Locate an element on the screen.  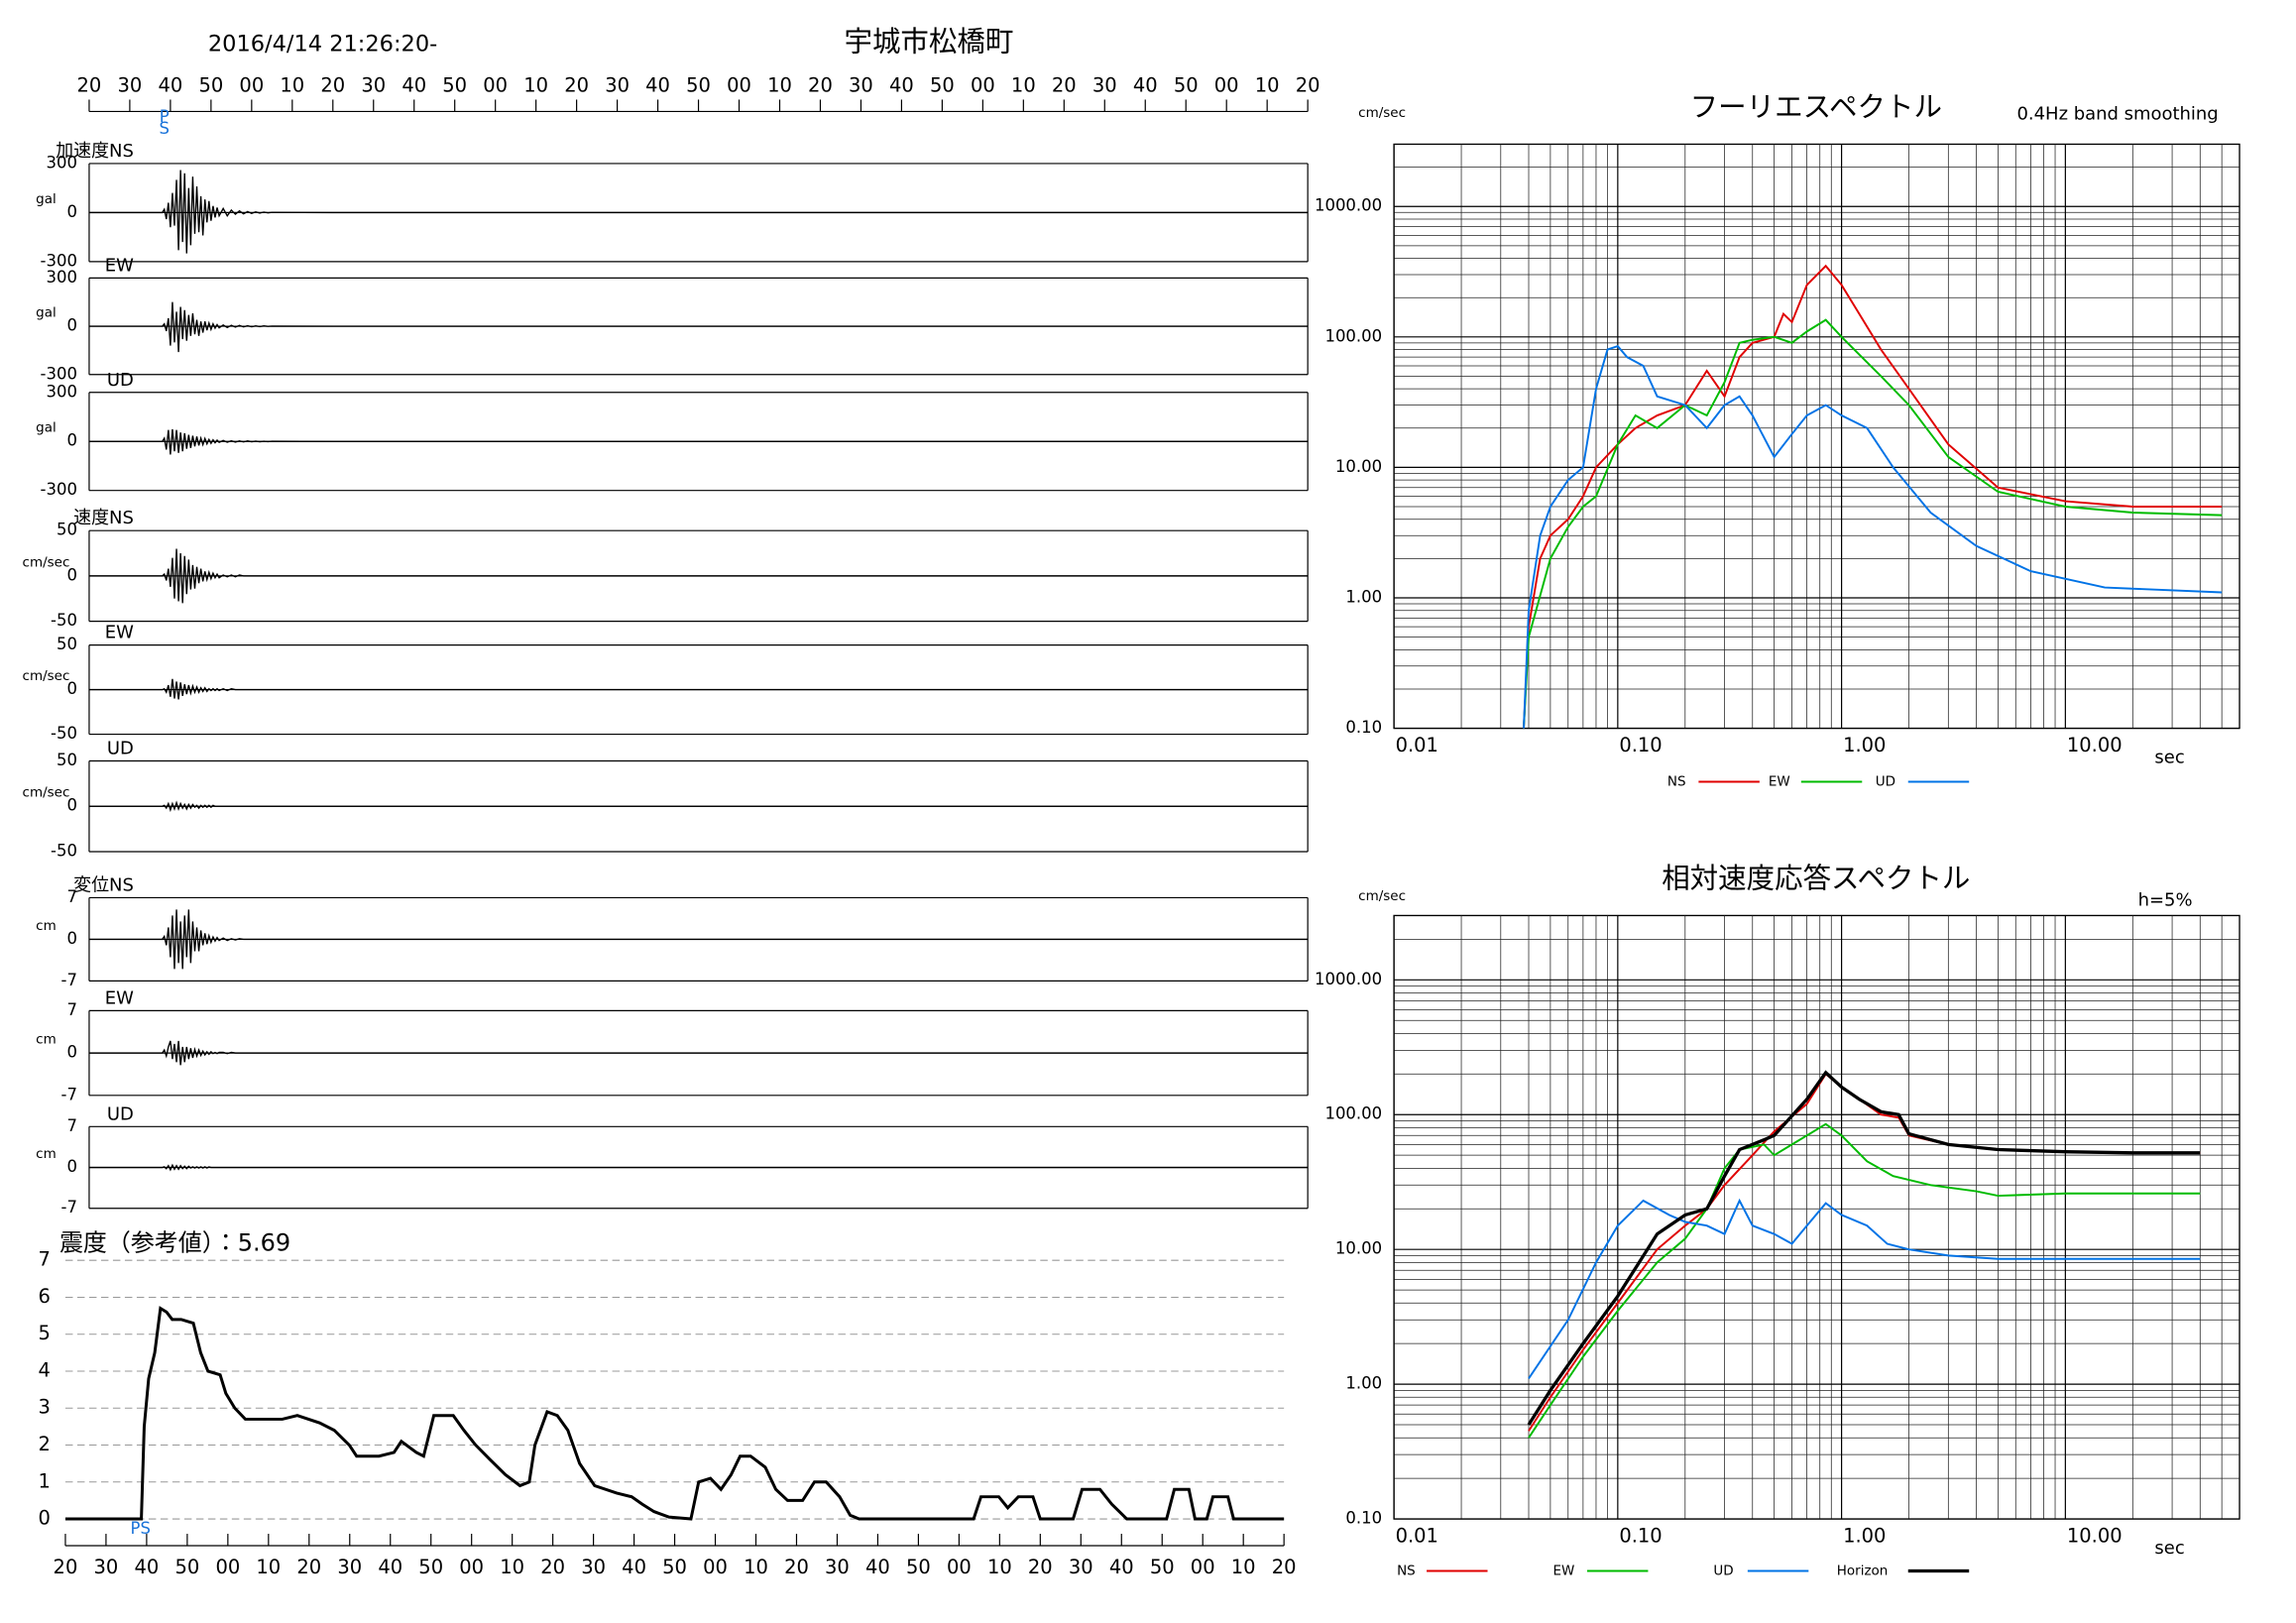
y-tick-label: 1 is located at coordinates (45, 1480).